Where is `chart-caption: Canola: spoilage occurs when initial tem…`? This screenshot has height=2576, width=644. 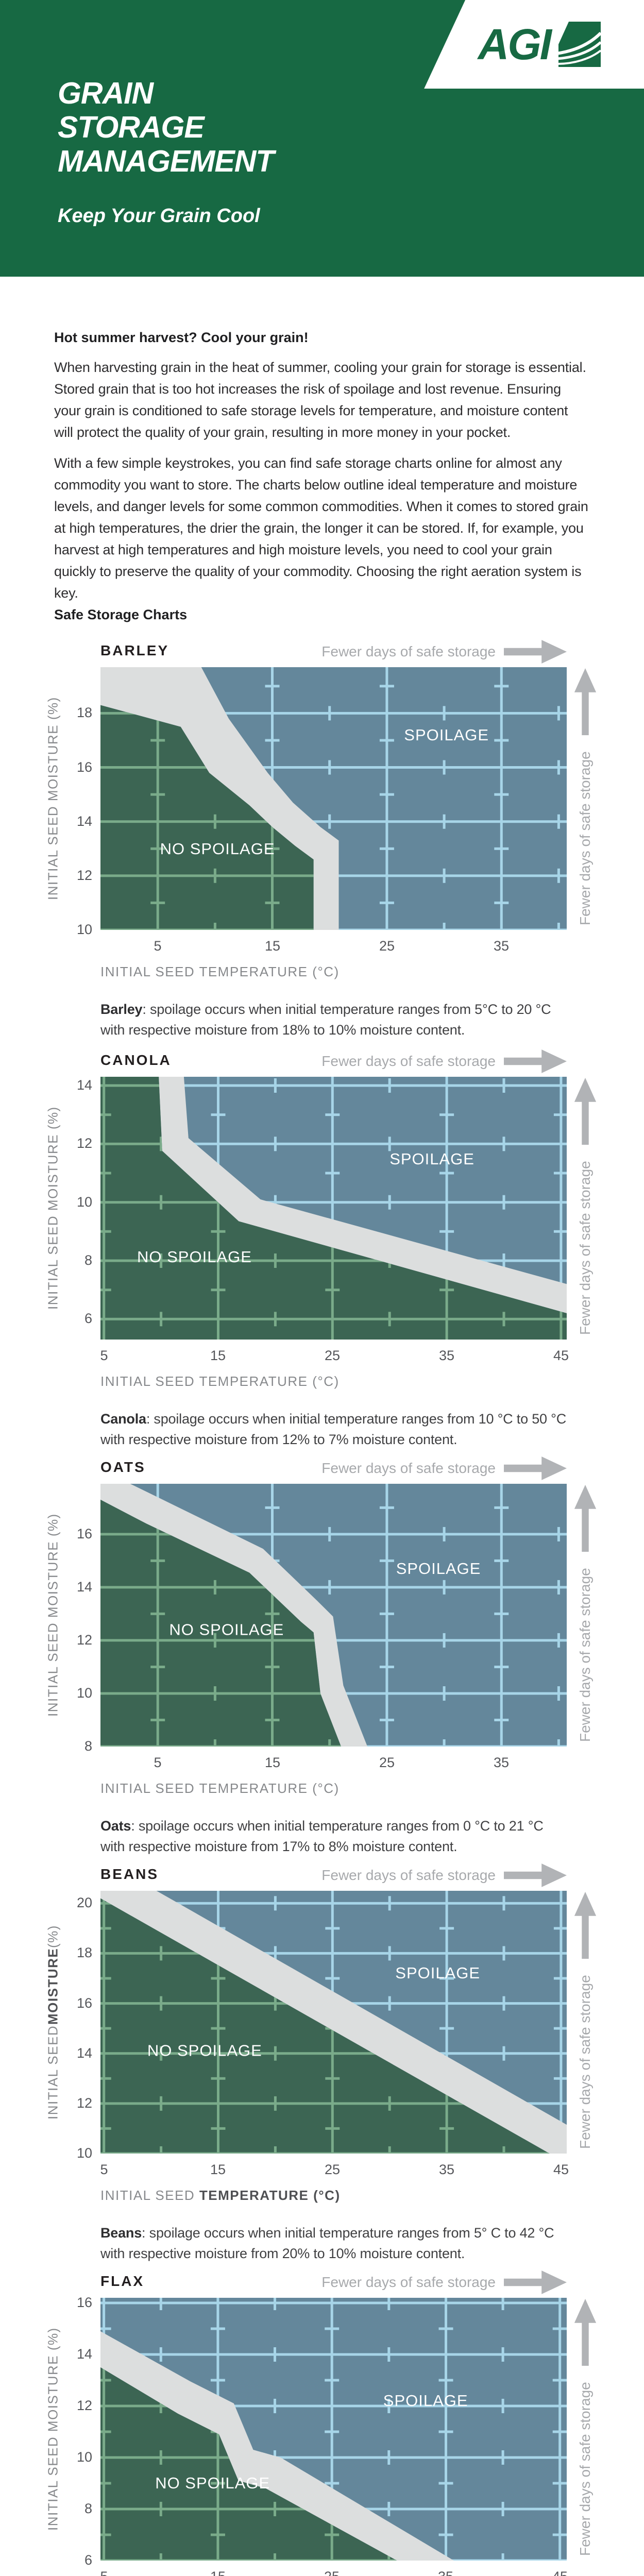
chart-caption: Canola: spoilage occurs when initial tem… is located at coordinates (333, 1429).